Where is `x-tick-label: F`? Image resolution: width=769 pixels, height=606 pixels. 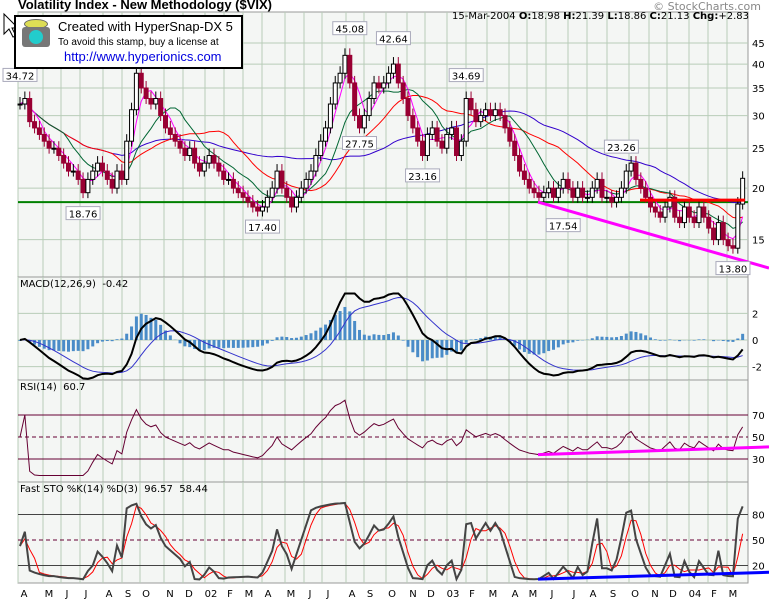 x-tick-label: F is located at coordinates (472, 594).